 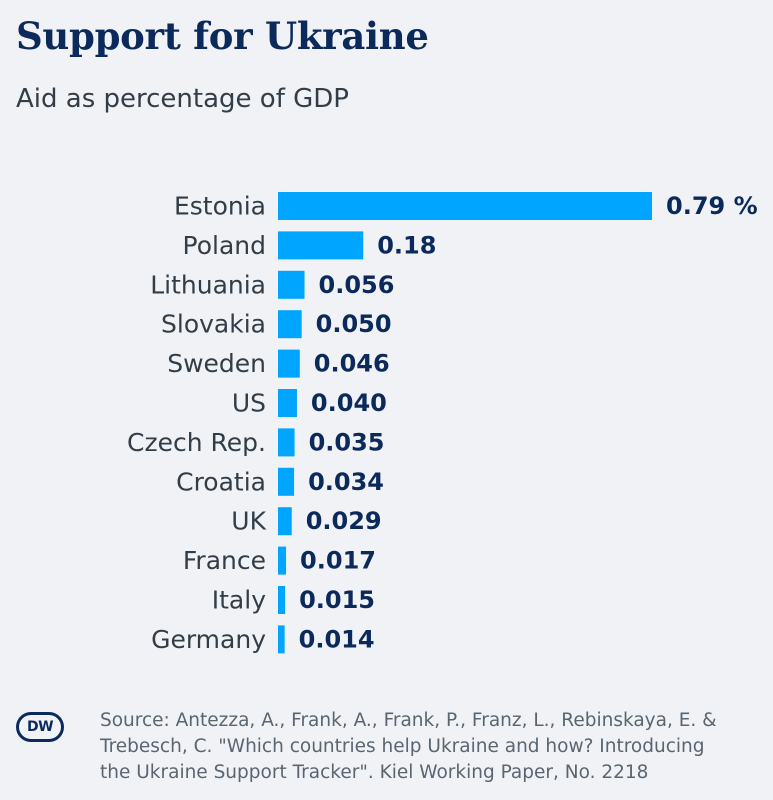 What do you see at coordinates (352, 364) in the screenshot?
I see `value-label: 0.046` at bounding box center [352, 364].